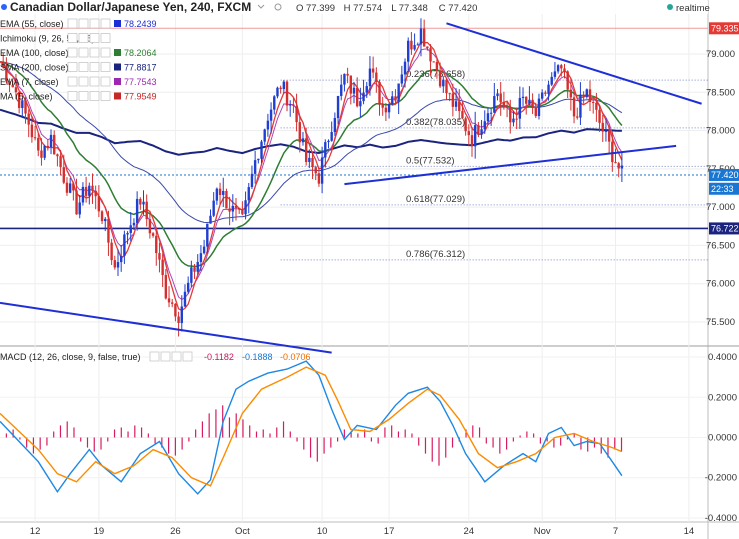 The image size is (739, 539). What do you see at coordinates (99, 531) in the screenshot?
I see `time-tick-label: 19` at bounding box center [99, 531].